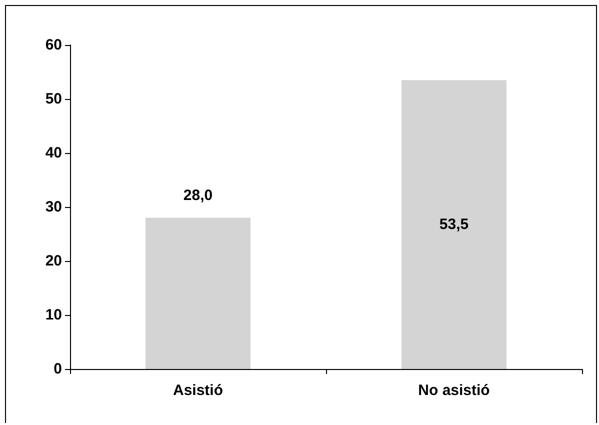 Image resolution: width=599 pixels, height=425 pixels. Describe the element at coordinates (454, 225) in the screenshot. I see `data-label: 53,5` at that location.